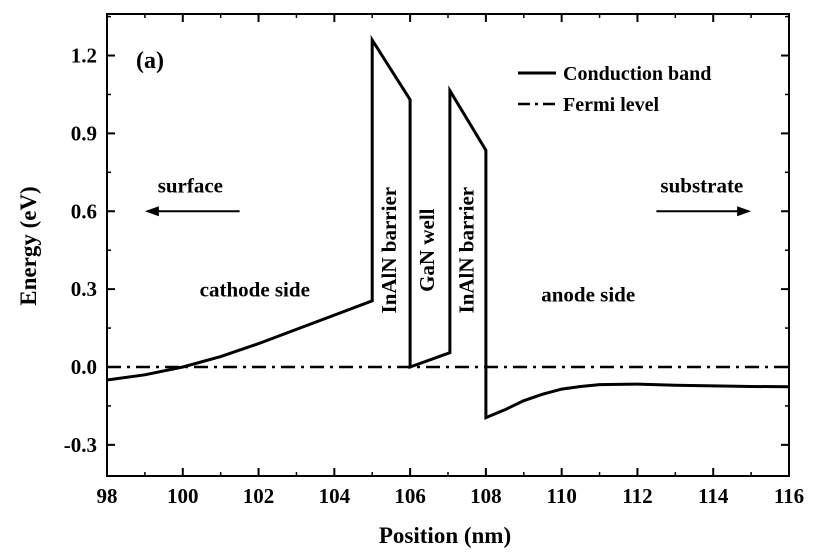 The height and width of the screenshot is (554, 840). I want to click on annotation-6: InAlN barrier, so click(467, 250).